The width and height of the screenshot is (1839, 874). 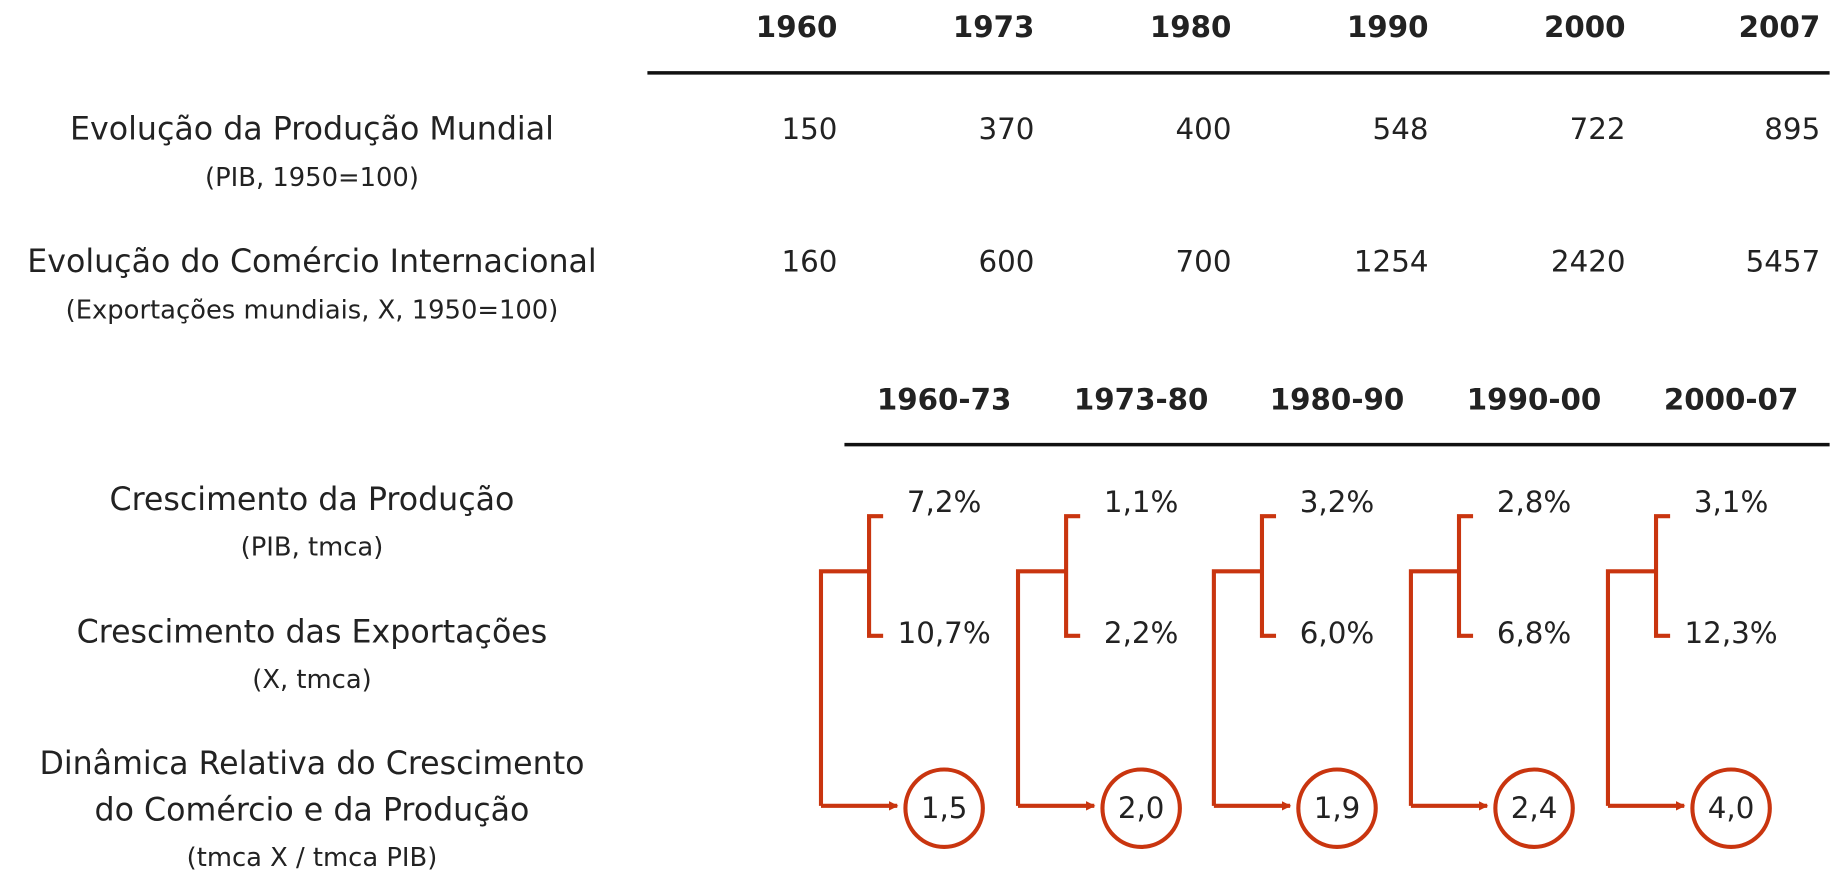 I want to click on row-sublabel: (tmca X / tmca PIB), so click(x=312, y=858).